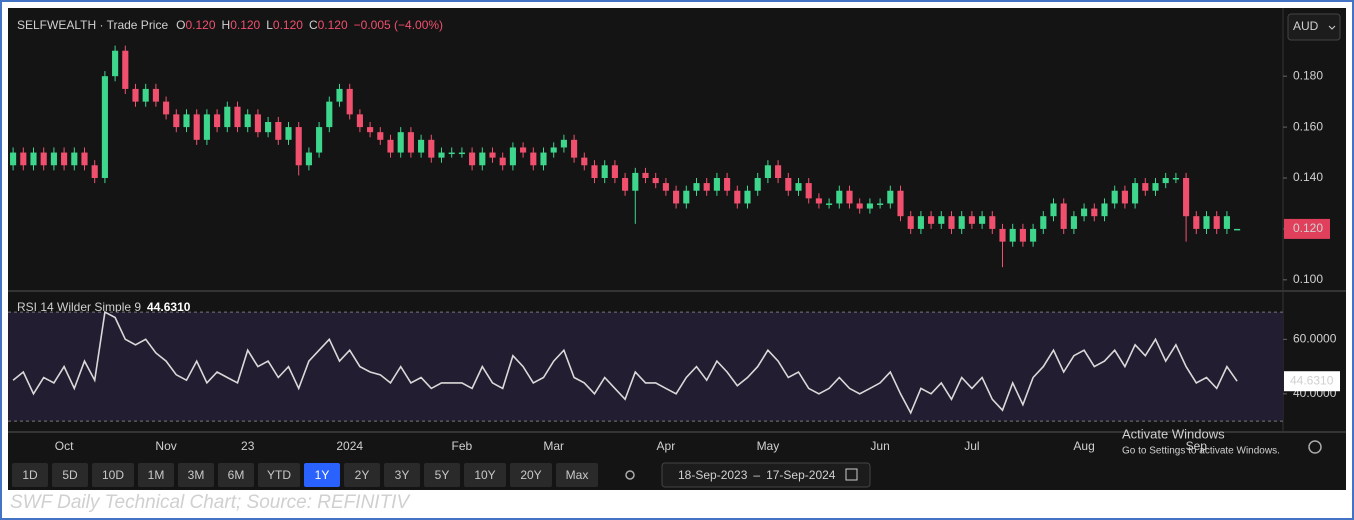 The height and width of the screenshot is (520, 1354). I want to click on range-button-label: 3Y, so click(402, 475).